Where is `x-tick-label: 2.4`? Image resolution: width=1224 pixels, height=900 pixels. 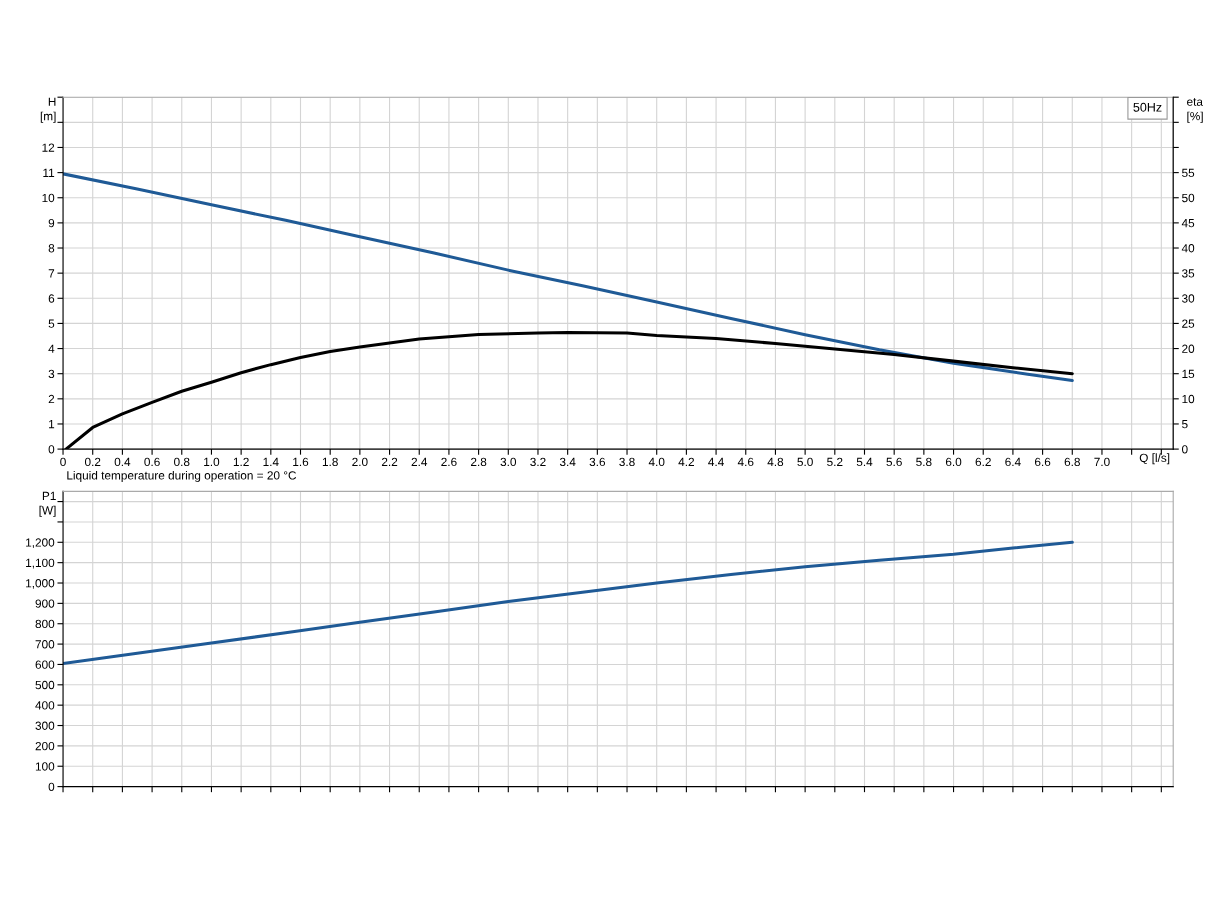
x-tick-label: 2.4 is located at coordinates (419, 461).